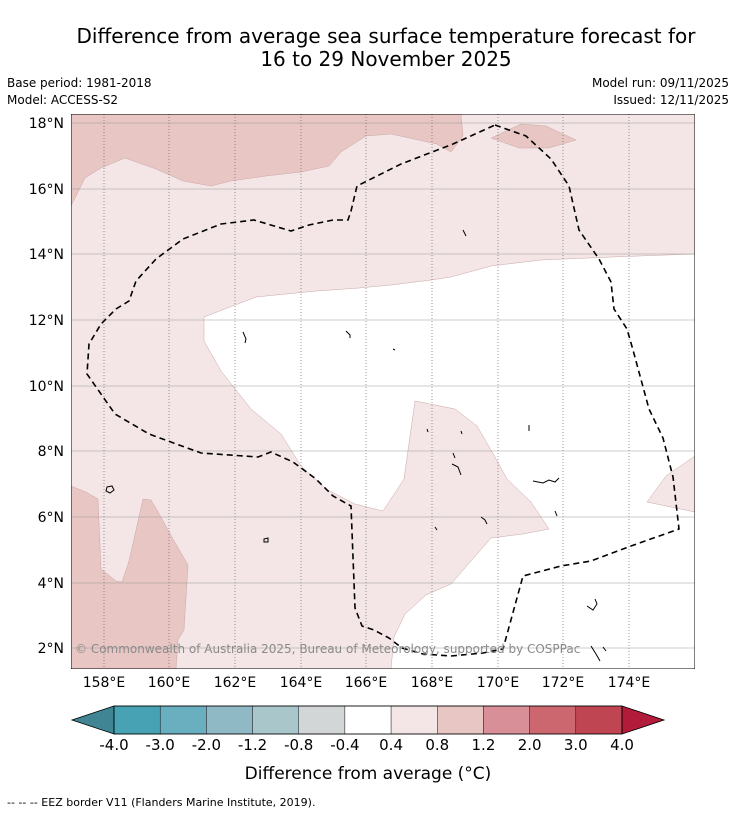 The height and width of the screenshot is (816, 736). What do you see at coordinates (267, 160) in the screenshot?
I see `warm-anomaly-region-north` at bounding box center [267, 160].